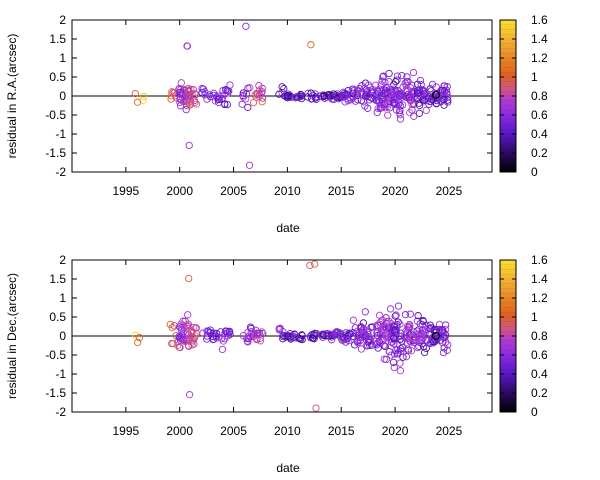  What do you see at coordinates (449, 431) in the screenshot?
I see `x-tick-label: 2025` at bounding box center [449, 431].